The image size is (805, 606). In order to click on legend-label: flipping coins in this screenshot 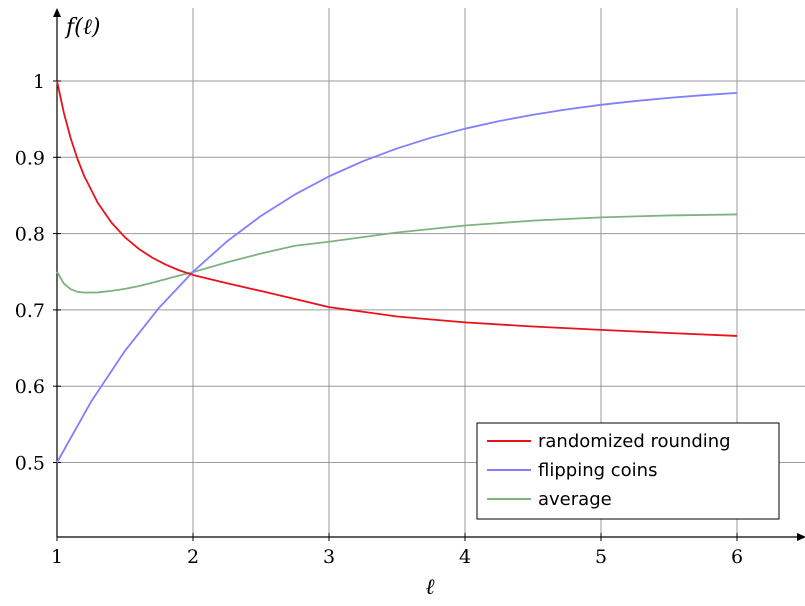, I will do `click(597, 470)`.